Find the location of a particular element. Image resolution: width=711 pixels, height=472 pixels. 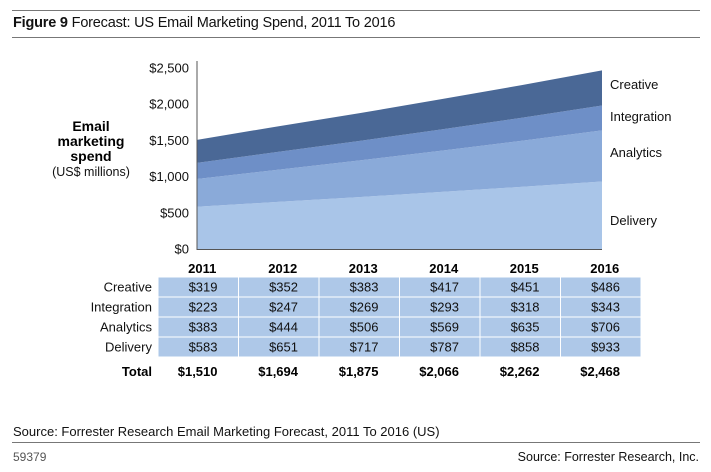

x-tick-label: 2015 is located at coordinates (524, 268).